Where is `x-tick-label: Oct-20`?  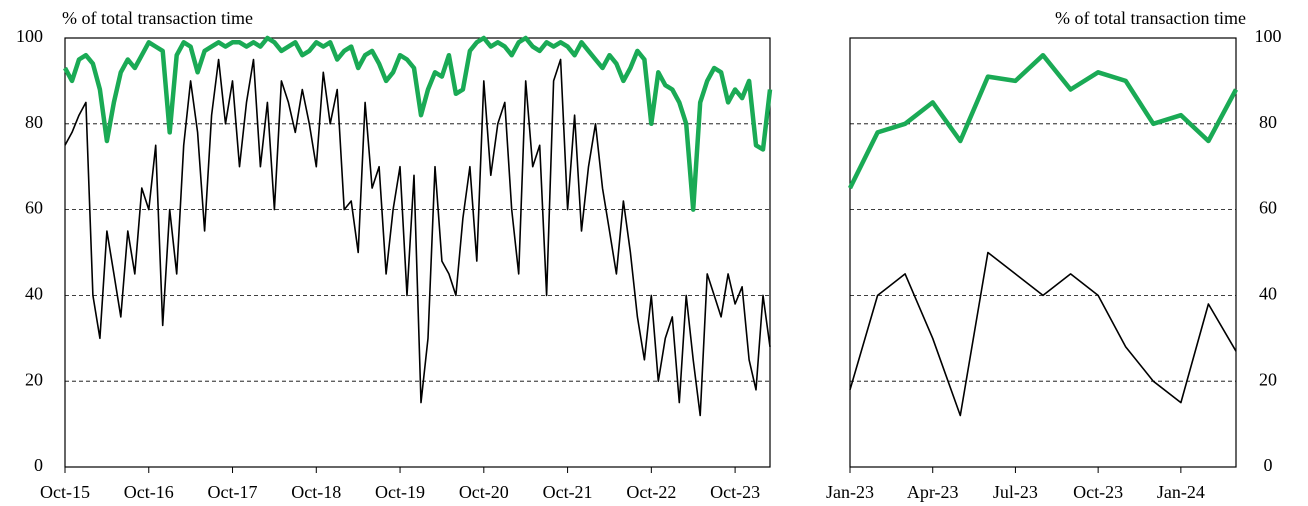 x-tick-label: Oct-20 is located at coordinates (484, 492).